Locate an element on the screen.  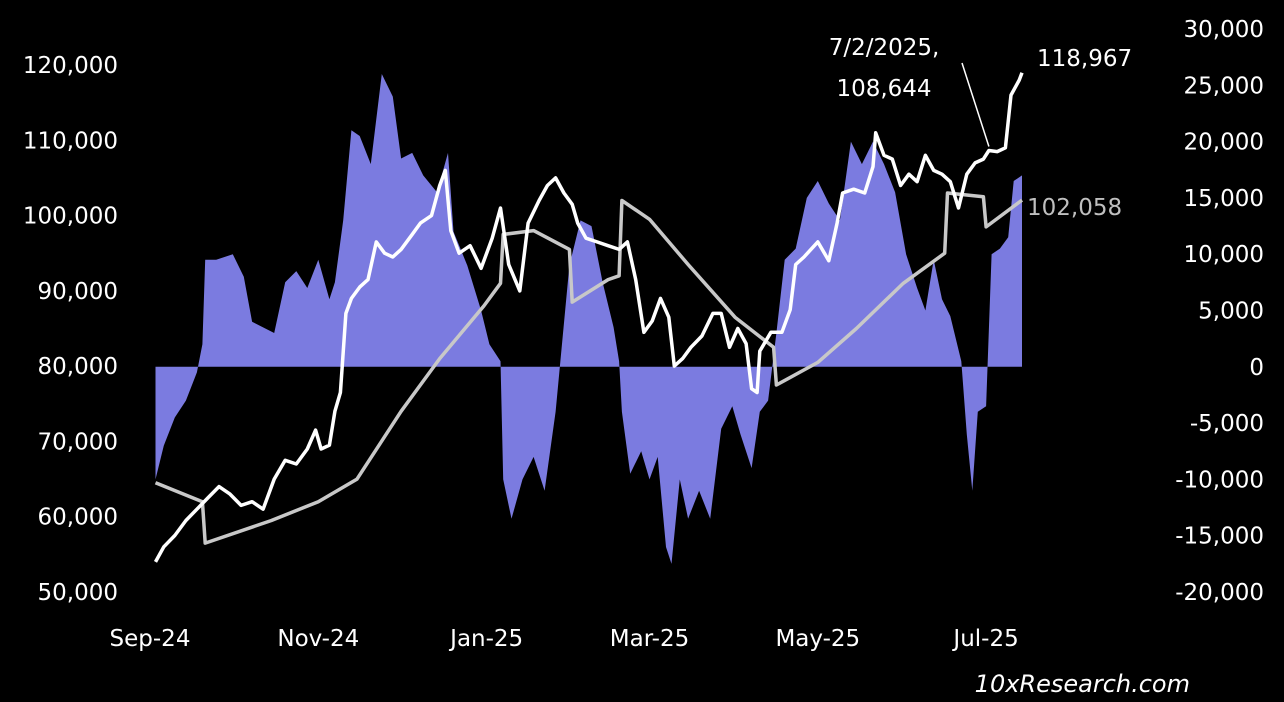
annotation-layer: 7/2/2025, 108,644 118,967 102,058 is located at coordinates (980, 128).